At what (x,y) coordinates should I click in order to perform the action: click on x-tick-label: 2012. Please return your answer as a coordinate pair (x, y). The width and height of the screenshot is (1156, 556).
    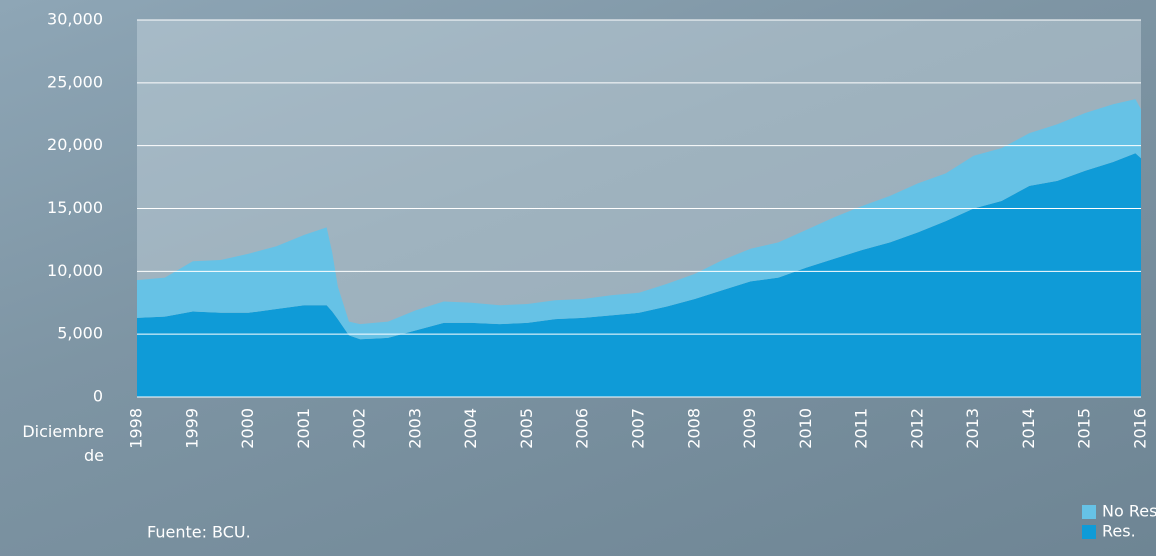
    Looking at the image, I should click on (916, 428).